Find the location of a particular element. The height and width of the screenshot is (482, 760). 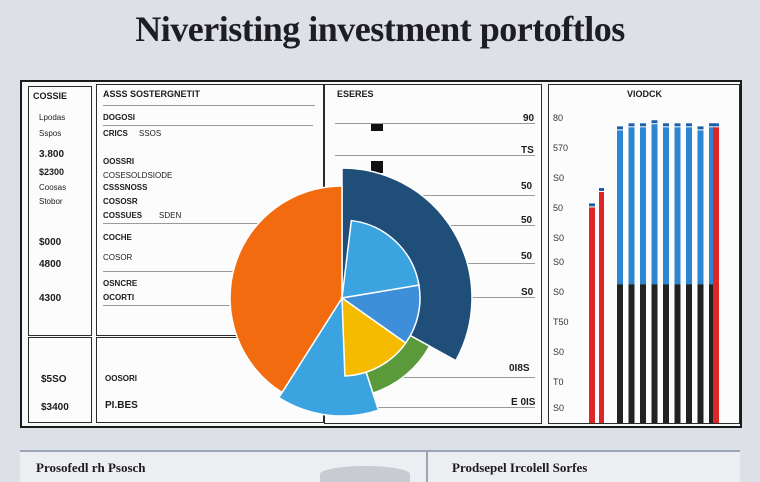

bar-blue-3-cap is located at coordinates (643, 125).